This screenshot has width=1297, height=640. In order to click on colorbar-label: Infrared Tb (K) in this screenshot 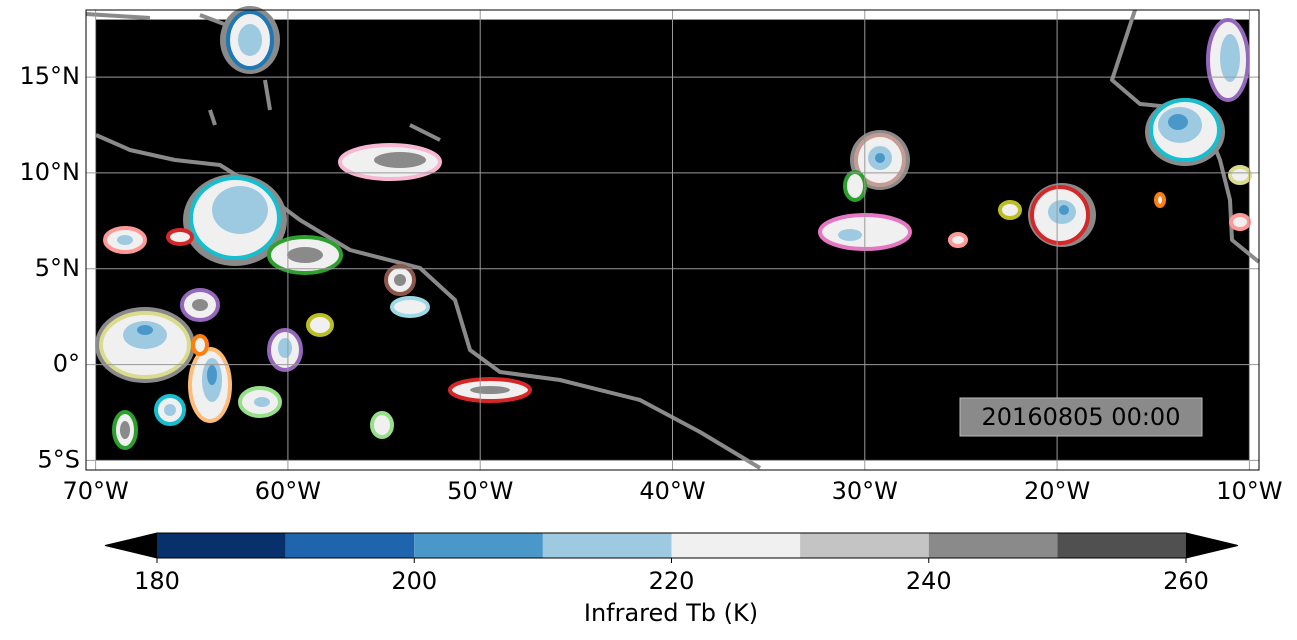, I will do `click(671, 613)`.